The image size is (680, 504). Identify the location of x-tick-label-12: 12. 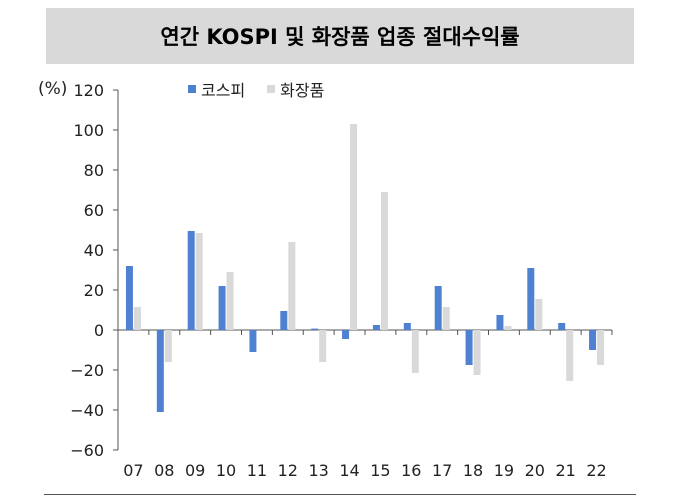
(288, 470).